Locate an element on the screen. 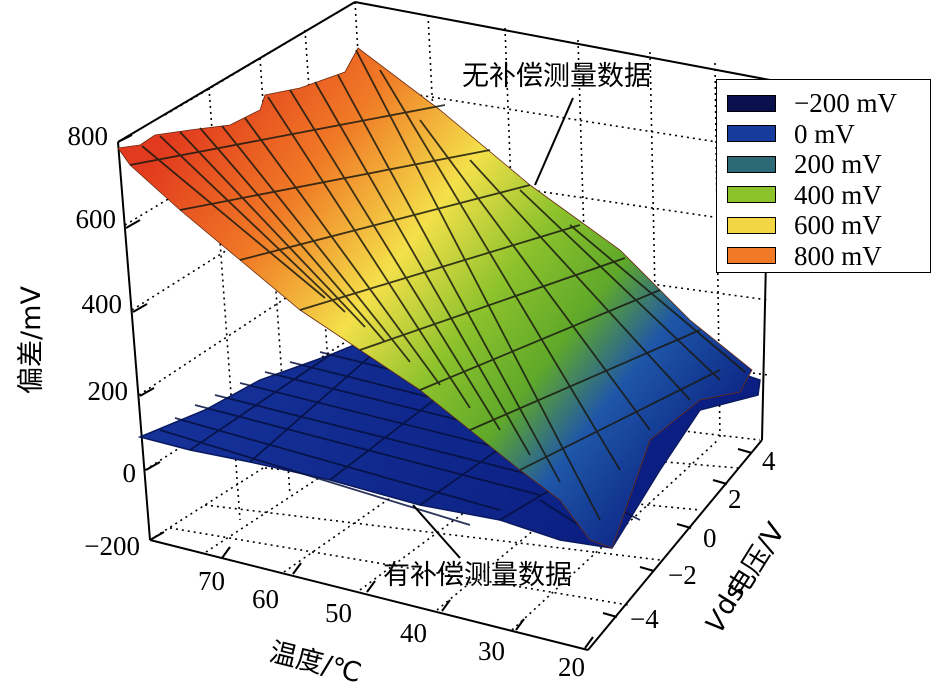  y-tick-labels: −4 −2 0 2 4 is located at coordinates (703, 540).